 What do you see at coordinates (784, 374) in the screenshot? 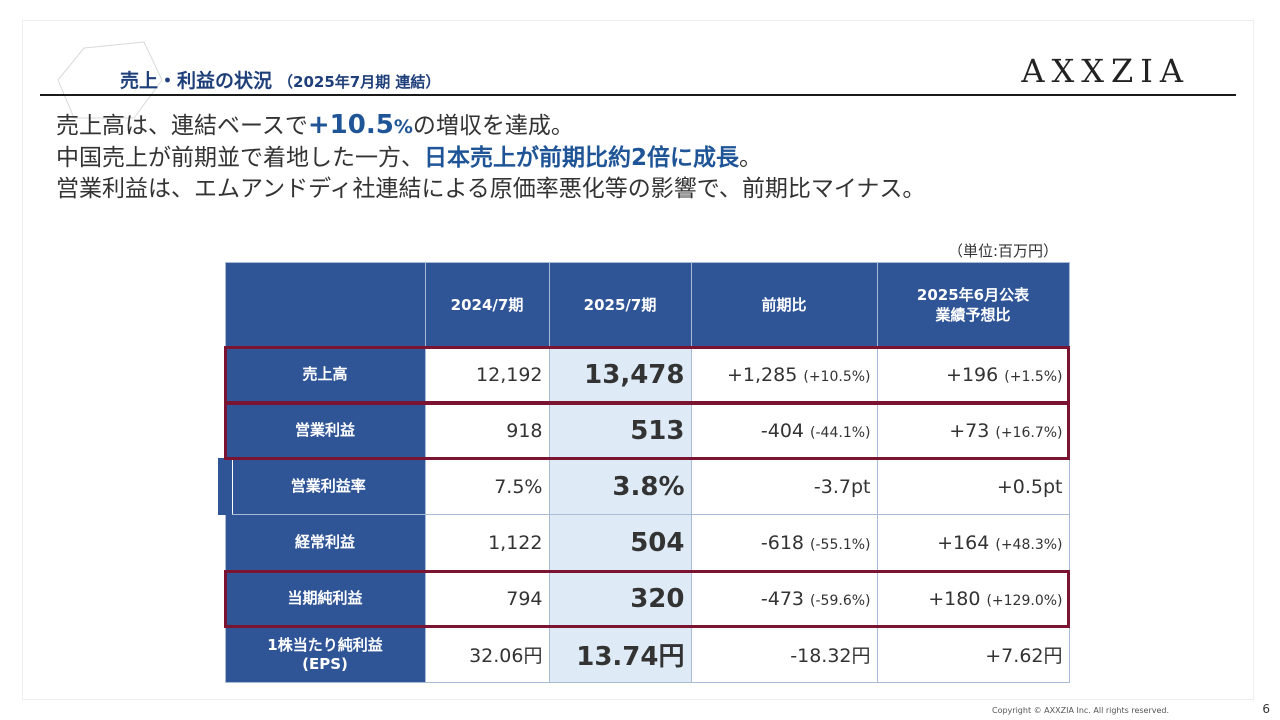
I see `cell-yoy: +1,285 (+10.5%)` at bounding box center [784, 374].